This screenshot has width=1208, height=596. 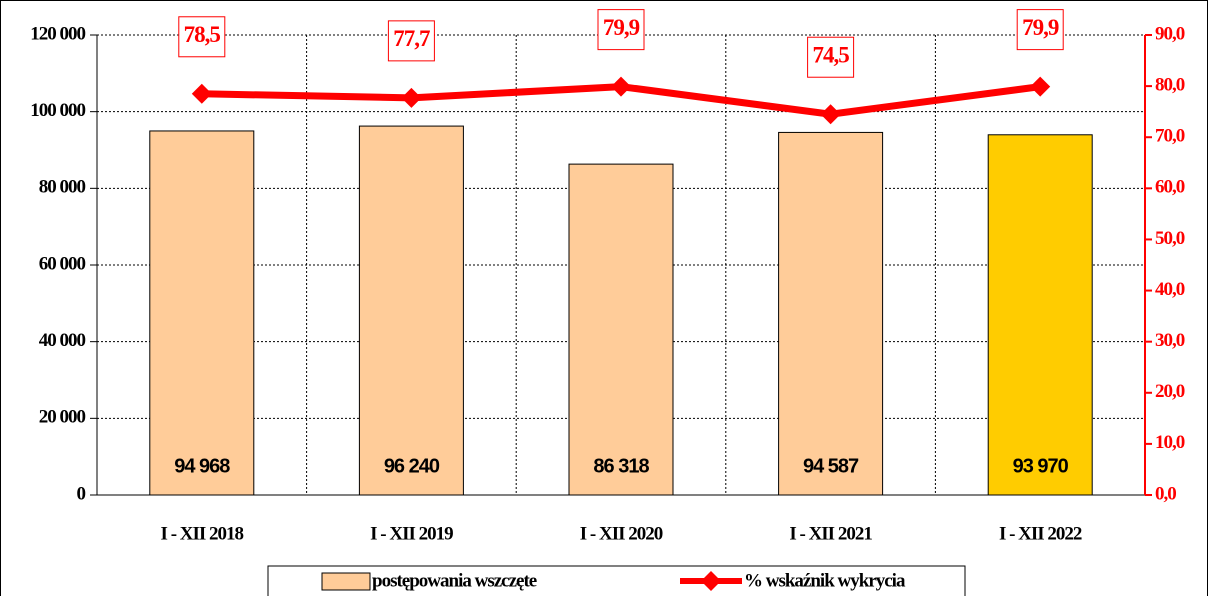 I want to click on legend-marker, so click(x=711, y=581).